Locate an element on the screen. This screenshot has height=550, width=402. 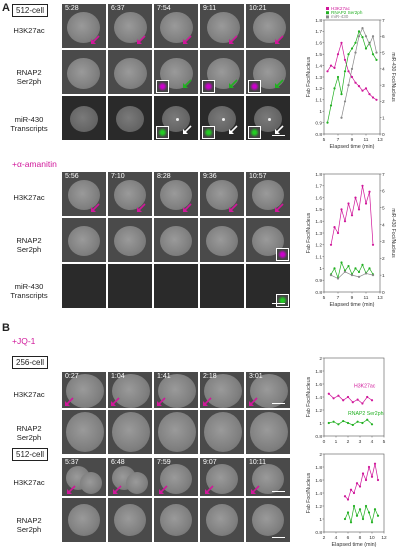
stage-label-512-b: 512-cell is located at coordinates (30, 454).